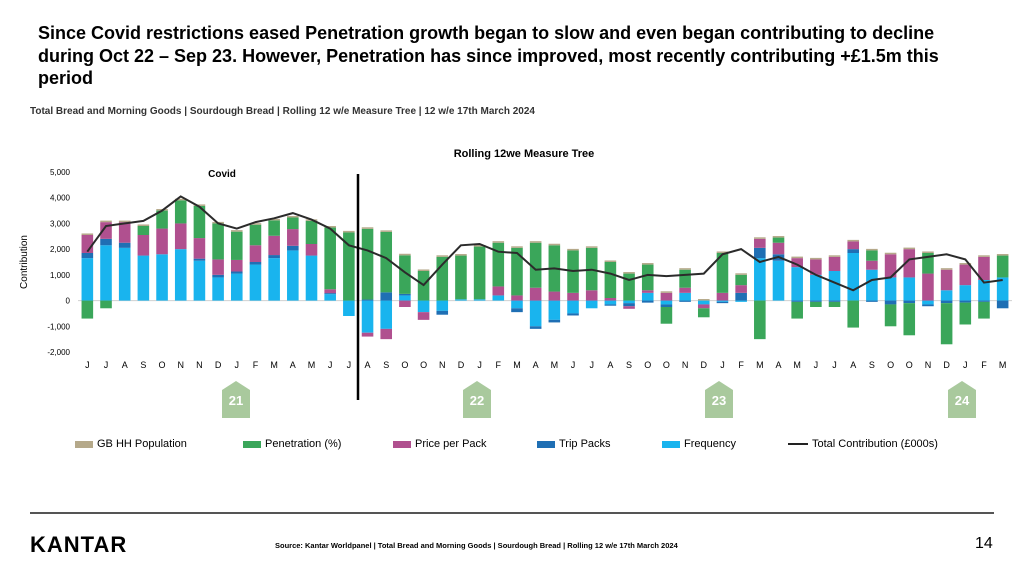 This screenshot has width=1024, height=576. Describe the element at coordinates (303, 444) in the screenshot. I see `legend-label: Penetration (%)` at that location.